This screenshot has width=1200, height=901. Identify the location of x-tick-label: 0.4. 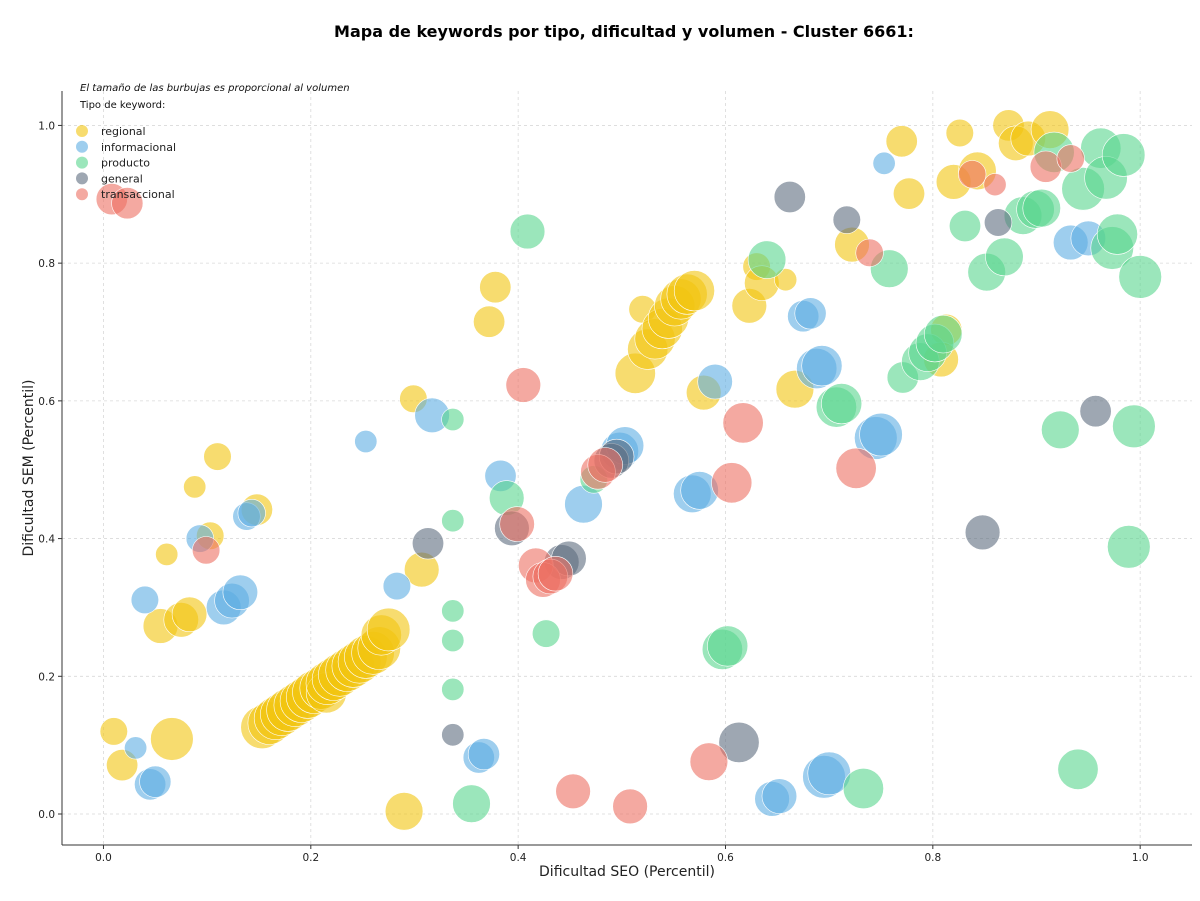
(518, 858).